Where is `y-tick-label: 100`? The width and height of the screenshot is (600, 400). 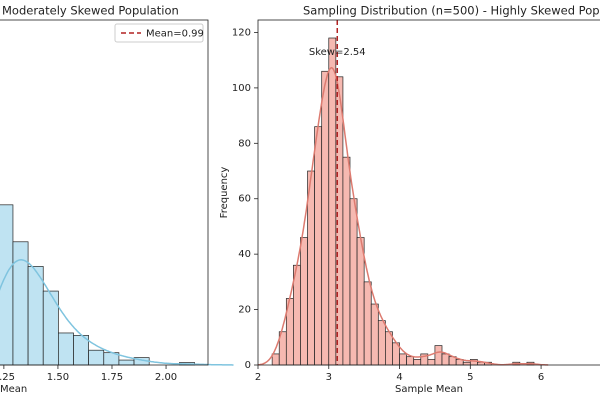
y-tick-label: 100 is located at coordinates (241, 88).